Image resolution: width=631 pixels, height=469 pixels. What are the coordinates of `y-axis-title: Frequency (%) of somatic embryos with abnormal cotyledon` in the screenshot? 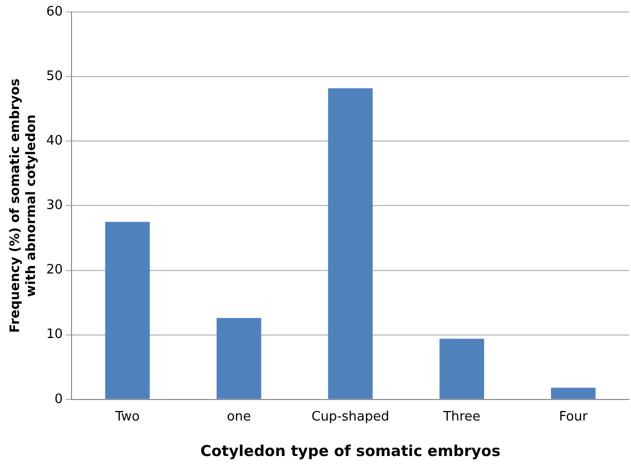 It's located at (23, 205).